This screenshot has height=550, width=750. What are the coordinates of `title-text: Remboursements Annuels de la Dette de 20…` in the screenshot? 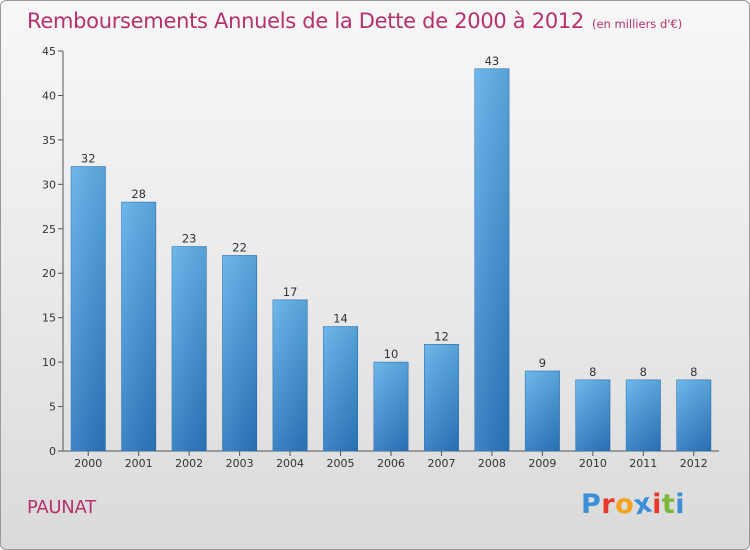 It's located at (305, 21).